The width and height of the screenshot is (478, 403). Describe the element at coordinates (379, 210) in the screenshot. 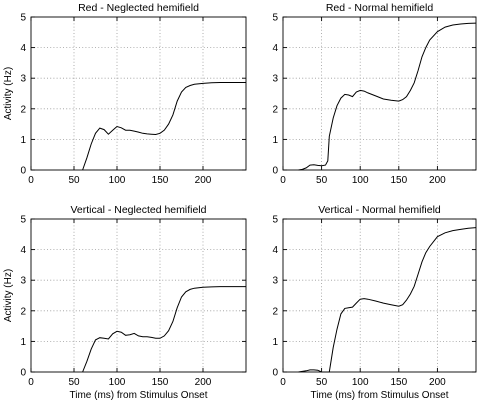

I see `panel-title: Vertical - Normal hemifield` at that location.